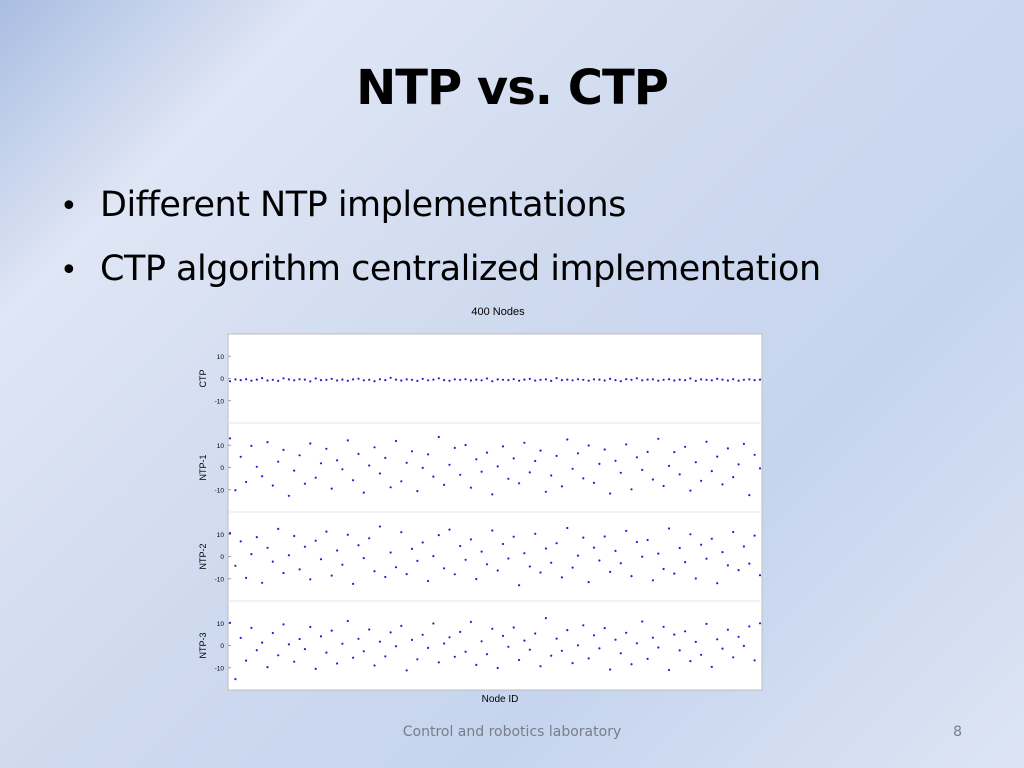 This screenshot has width=1024, height=768. I want to click on slide-footer: Control and robotics laboratory, so click(512, 732).